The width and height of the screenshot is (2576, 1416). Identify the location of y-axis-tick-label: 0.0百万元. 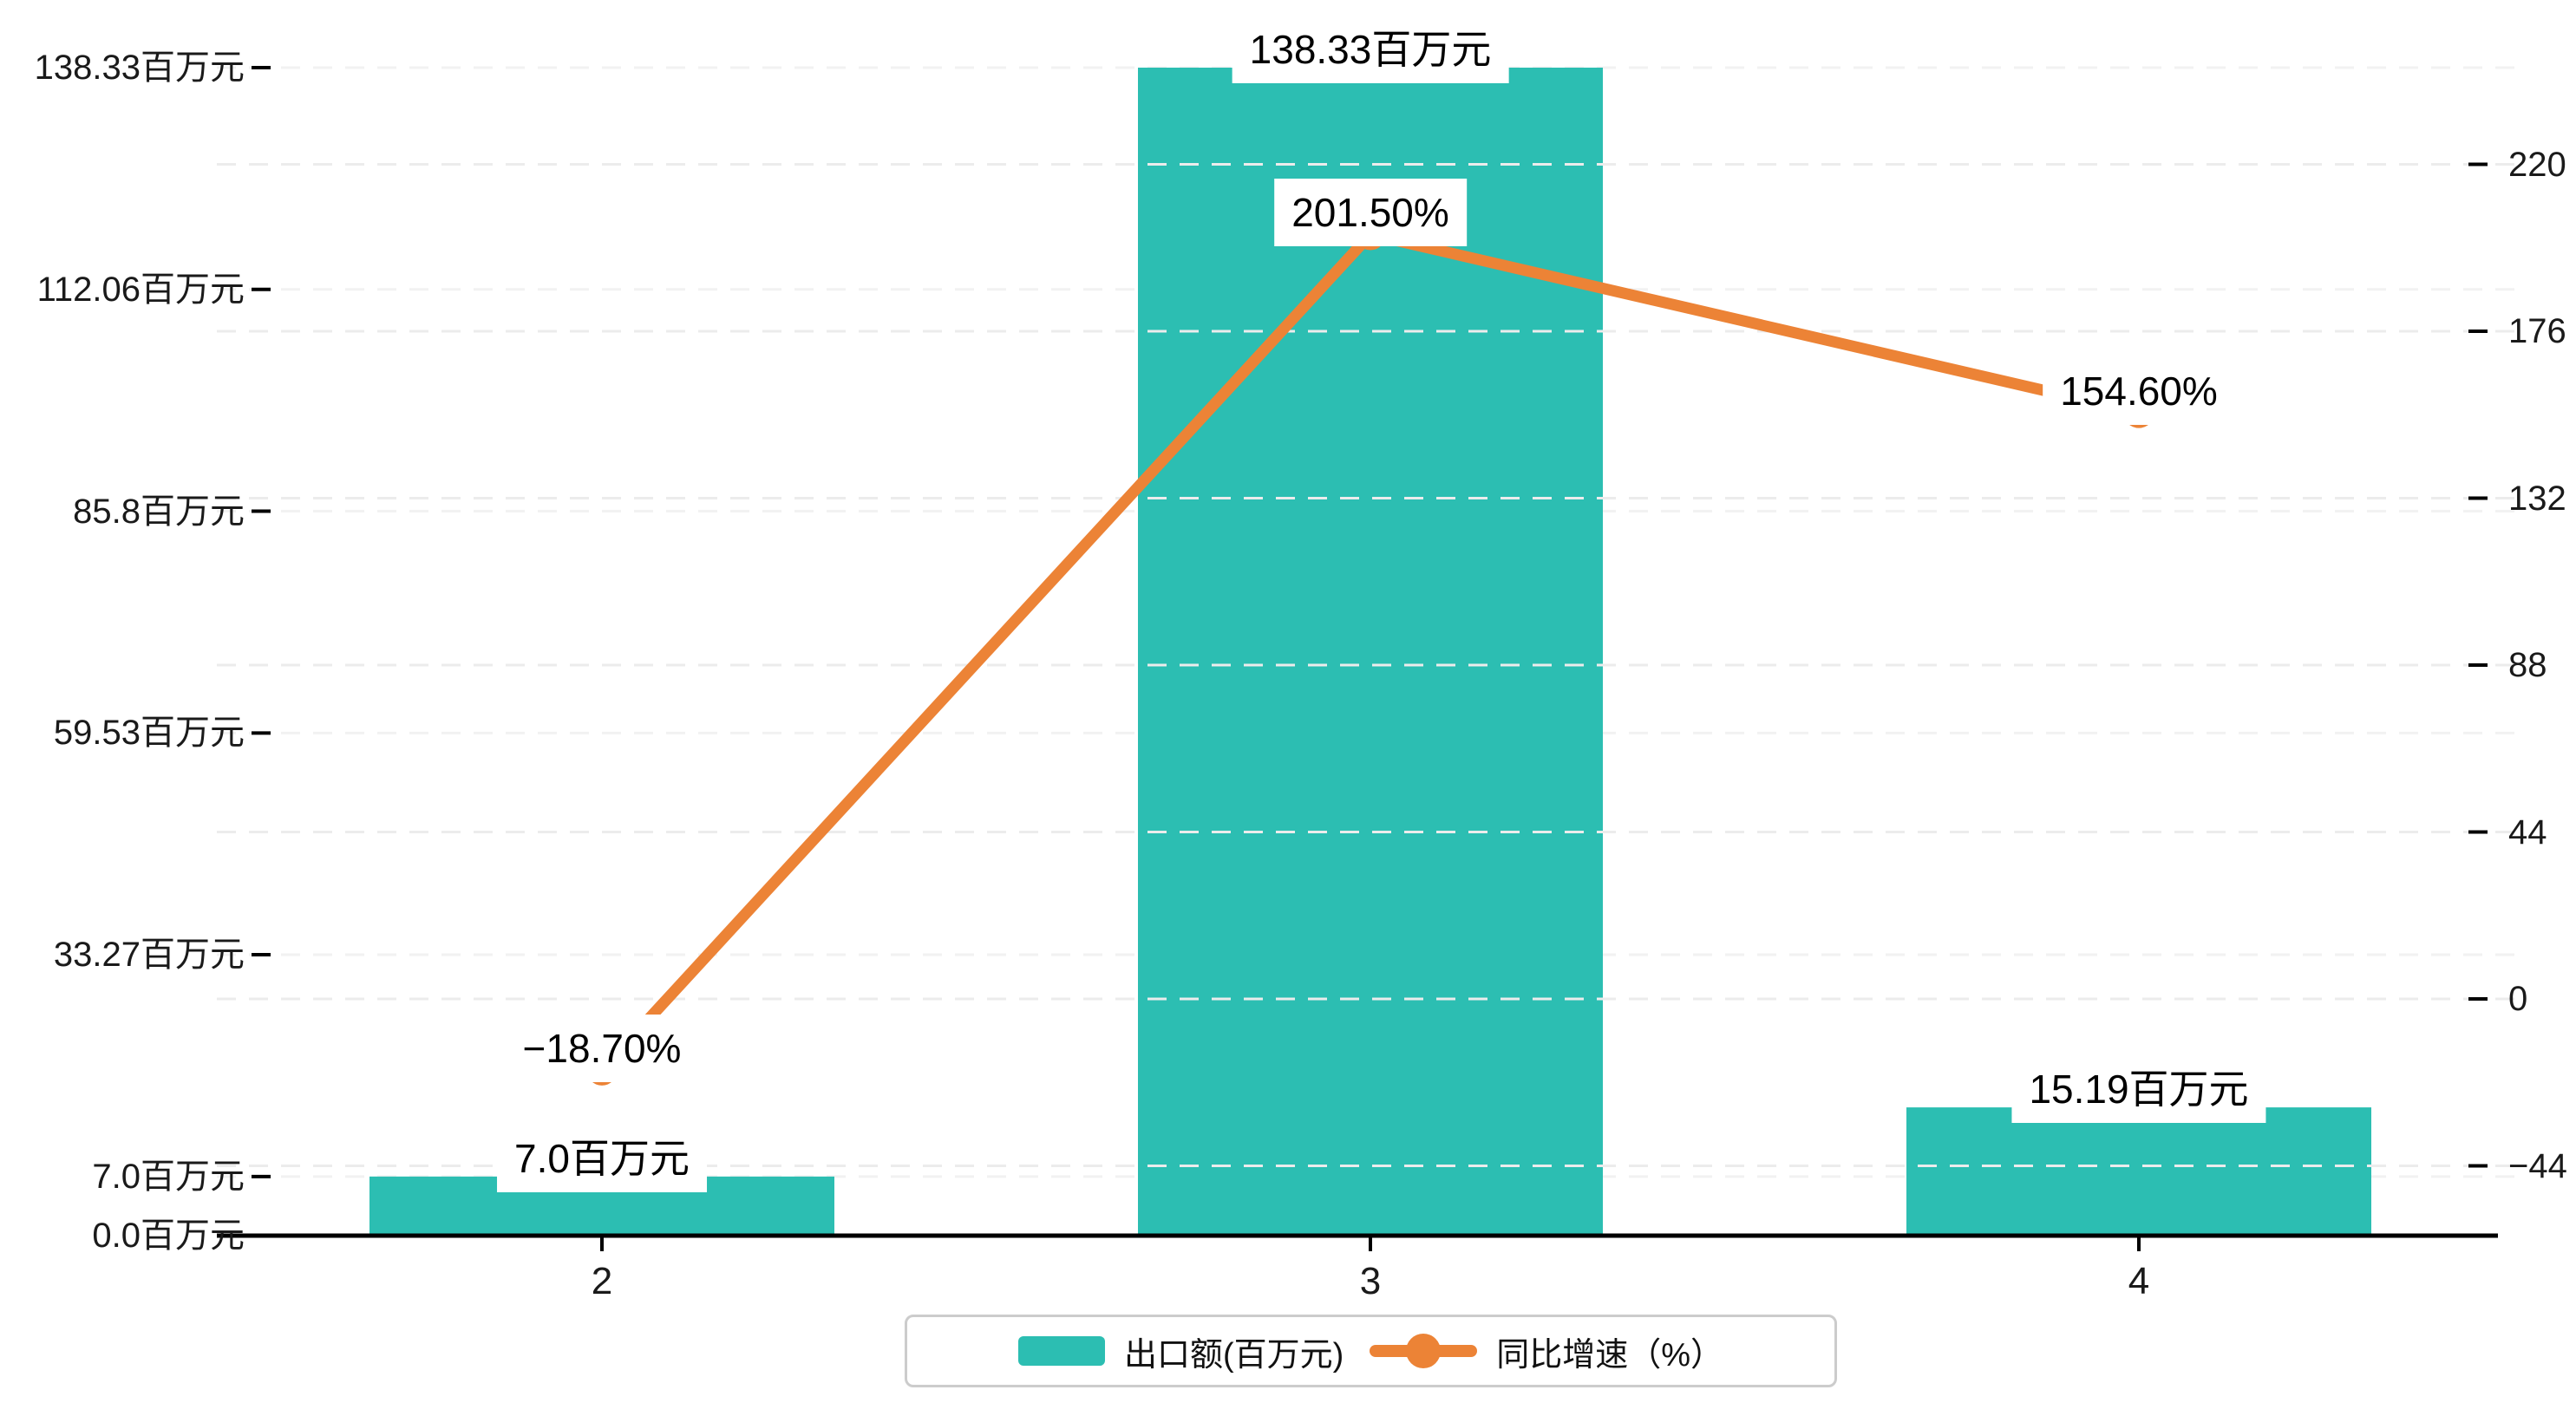
(168, 1236).